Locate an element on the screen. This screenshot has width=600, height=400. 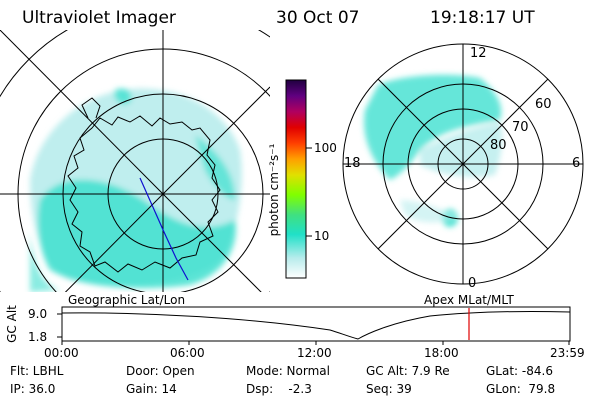
timeline-xtick-0600: 06:00 is located at coordinates (187, 353).